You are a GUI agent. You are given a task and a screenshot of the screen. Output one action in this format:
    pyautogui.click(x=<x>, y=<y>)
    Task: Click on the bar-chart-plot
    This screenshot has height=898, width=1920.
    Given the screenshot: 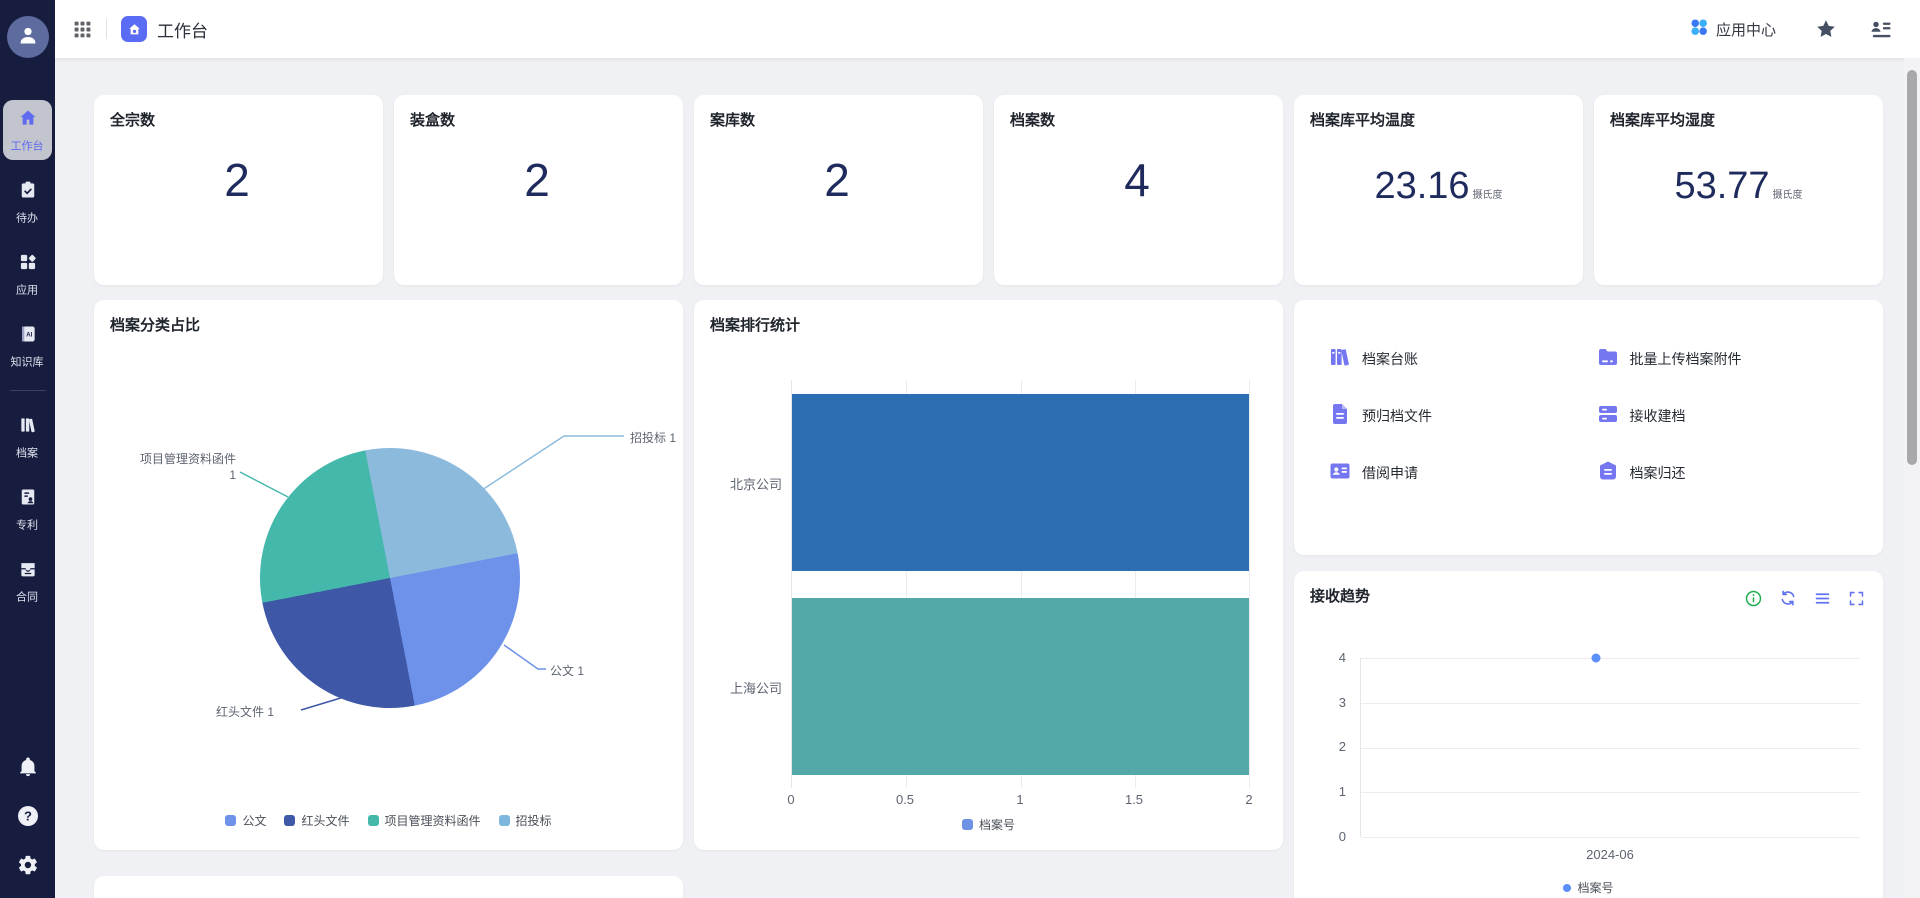 What is the action you would take?
    pyautogui.click(x=1020, y=584)
    